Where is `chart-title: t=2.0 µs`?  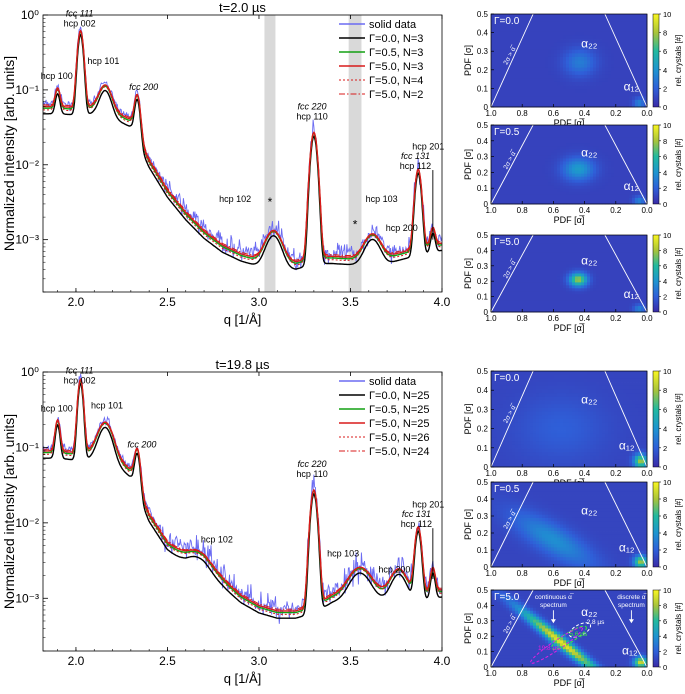
chart-title: t=2.0 µs is located at coordinates (242, 7).